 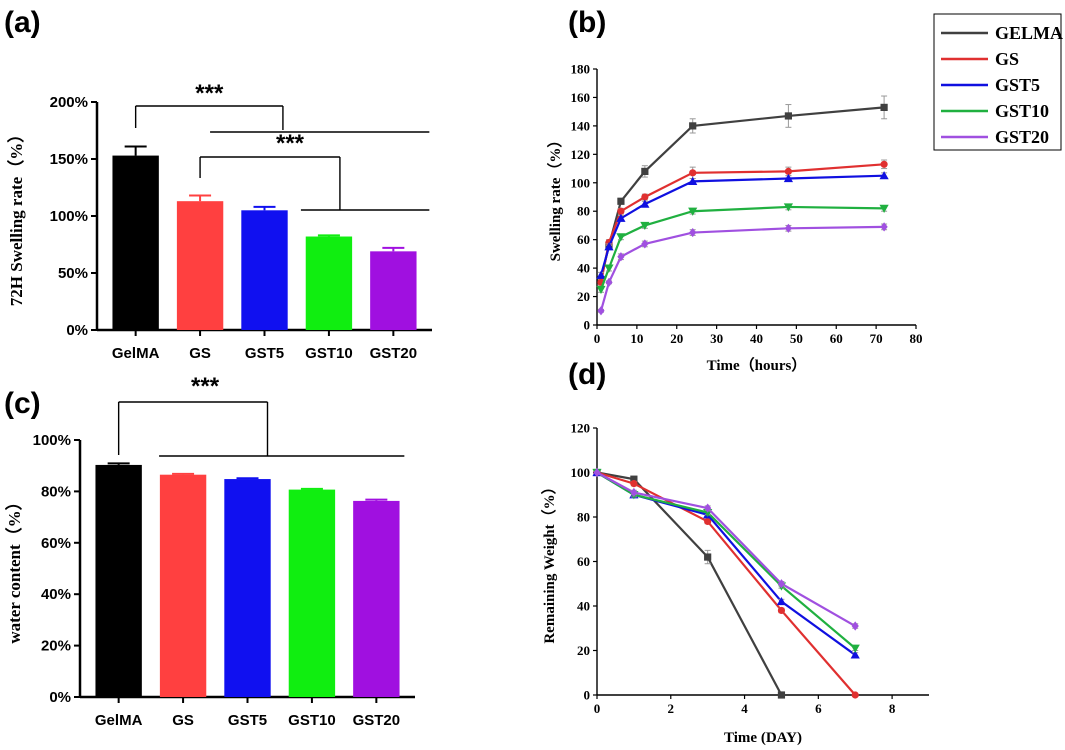 What do you see at coordinates (587, 325) in the screenshot?
I see `y-tick-label: 0` at bounding box center [587, 325].